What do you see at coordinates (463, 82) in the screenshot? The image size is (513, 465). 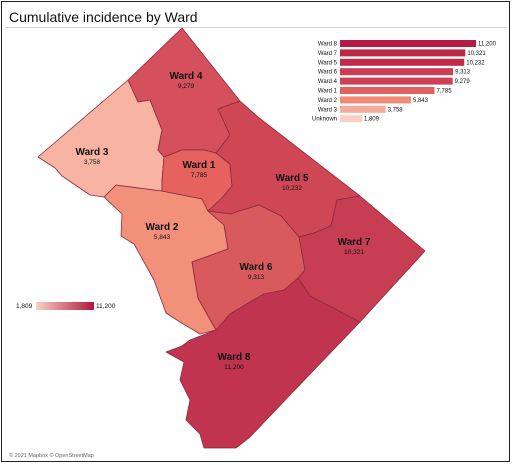 I see `bar-value-label: 9,279` at bounding box center [463, 82].